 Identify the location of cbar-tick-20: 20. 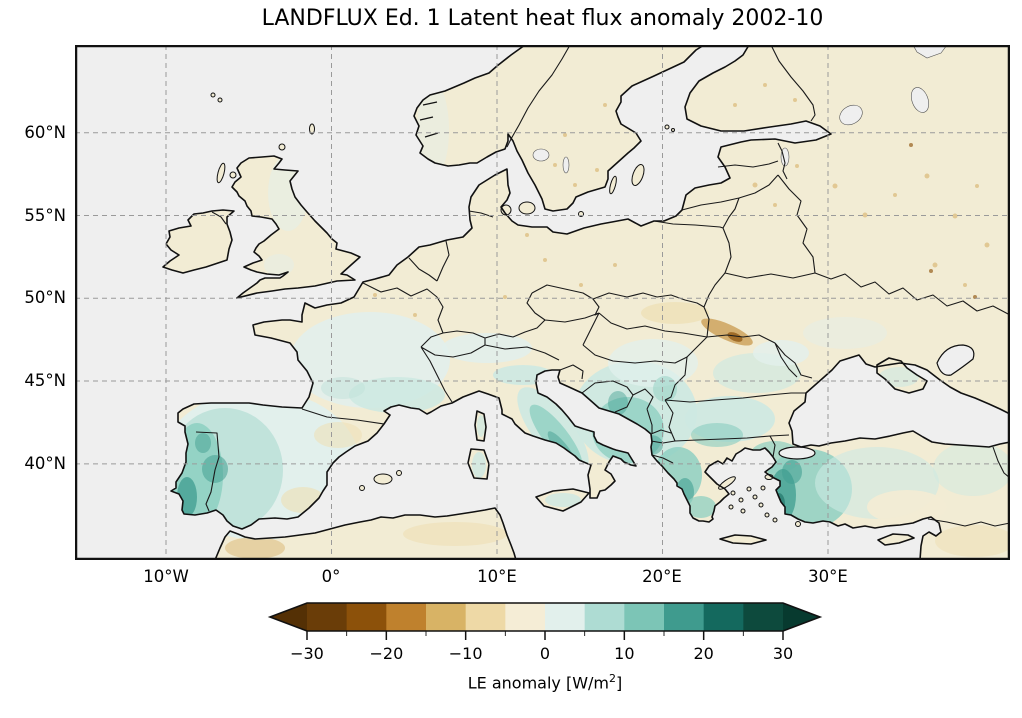
(703, 653).